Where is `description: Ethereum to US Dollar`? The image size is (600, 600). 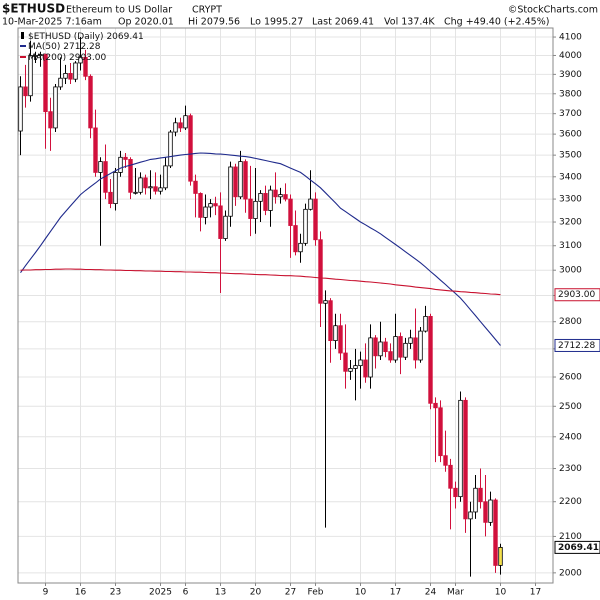
description: Ethereum to US Dollar is located at coordinates (119, 10).